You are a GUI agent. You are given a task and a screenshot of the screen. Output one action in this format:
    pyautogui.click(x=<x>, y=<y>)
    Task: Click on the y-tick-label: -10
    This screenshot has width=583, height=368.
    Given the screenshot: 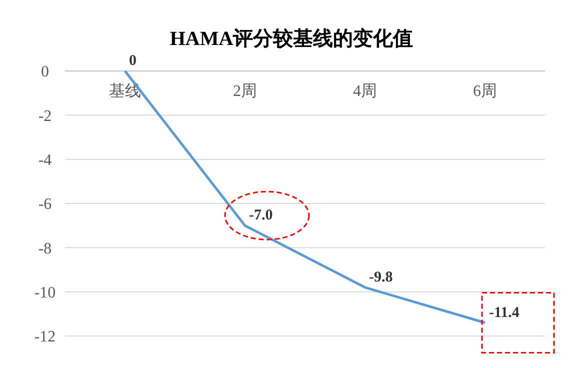 What is the action you would take?
    pyautogui.click(x=45, y=293)
    